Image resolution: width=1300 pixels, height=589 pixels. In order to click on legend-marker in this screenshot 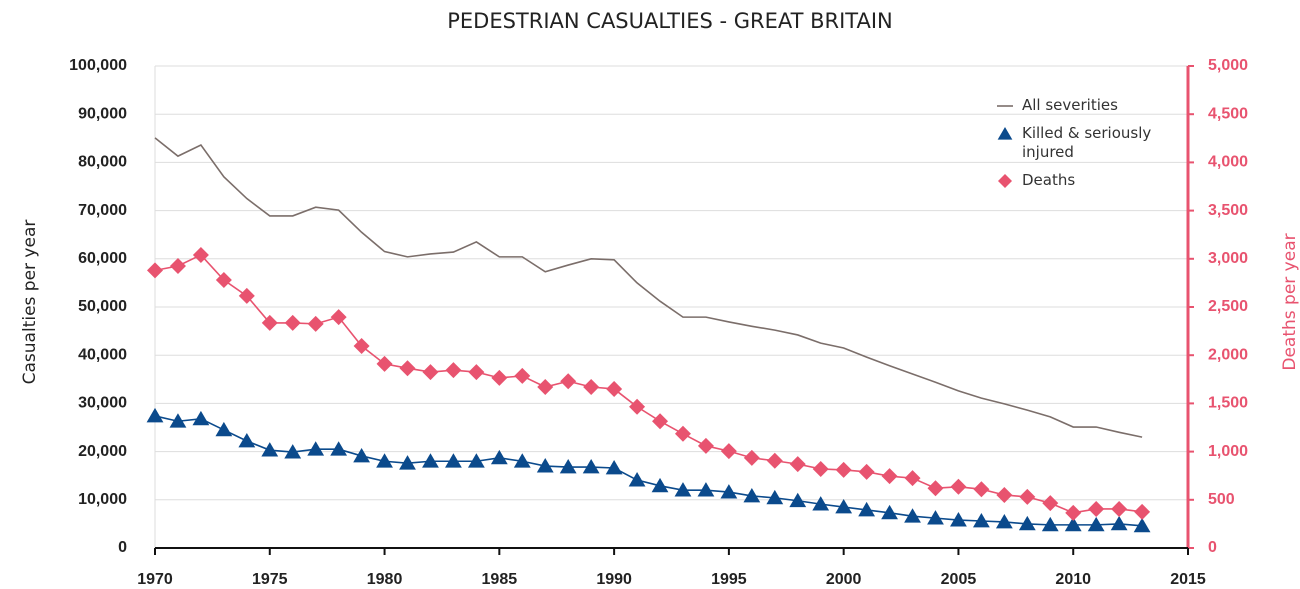, I will do `click(1005, 133)`.